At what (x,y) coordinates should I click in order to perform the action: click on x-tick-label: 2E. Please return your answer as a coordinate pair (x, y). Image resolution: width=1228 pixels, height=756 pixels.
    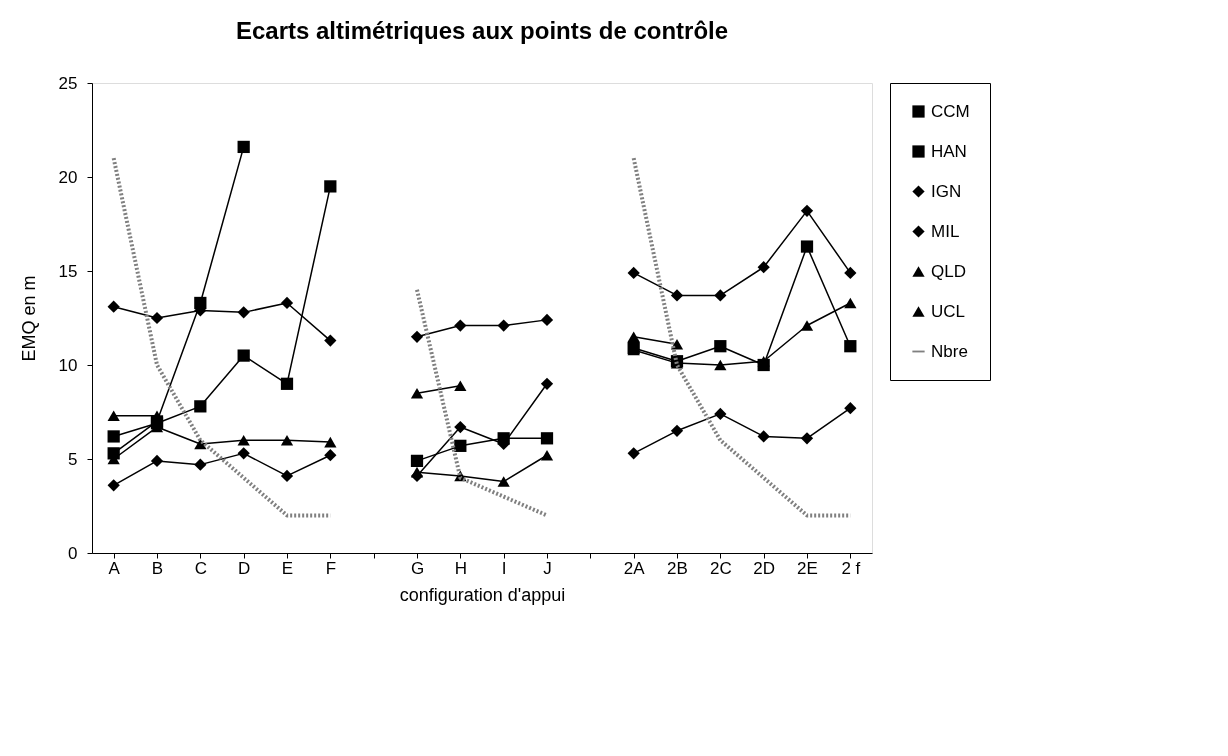
    Looking at the image, I should click on (807, 568).